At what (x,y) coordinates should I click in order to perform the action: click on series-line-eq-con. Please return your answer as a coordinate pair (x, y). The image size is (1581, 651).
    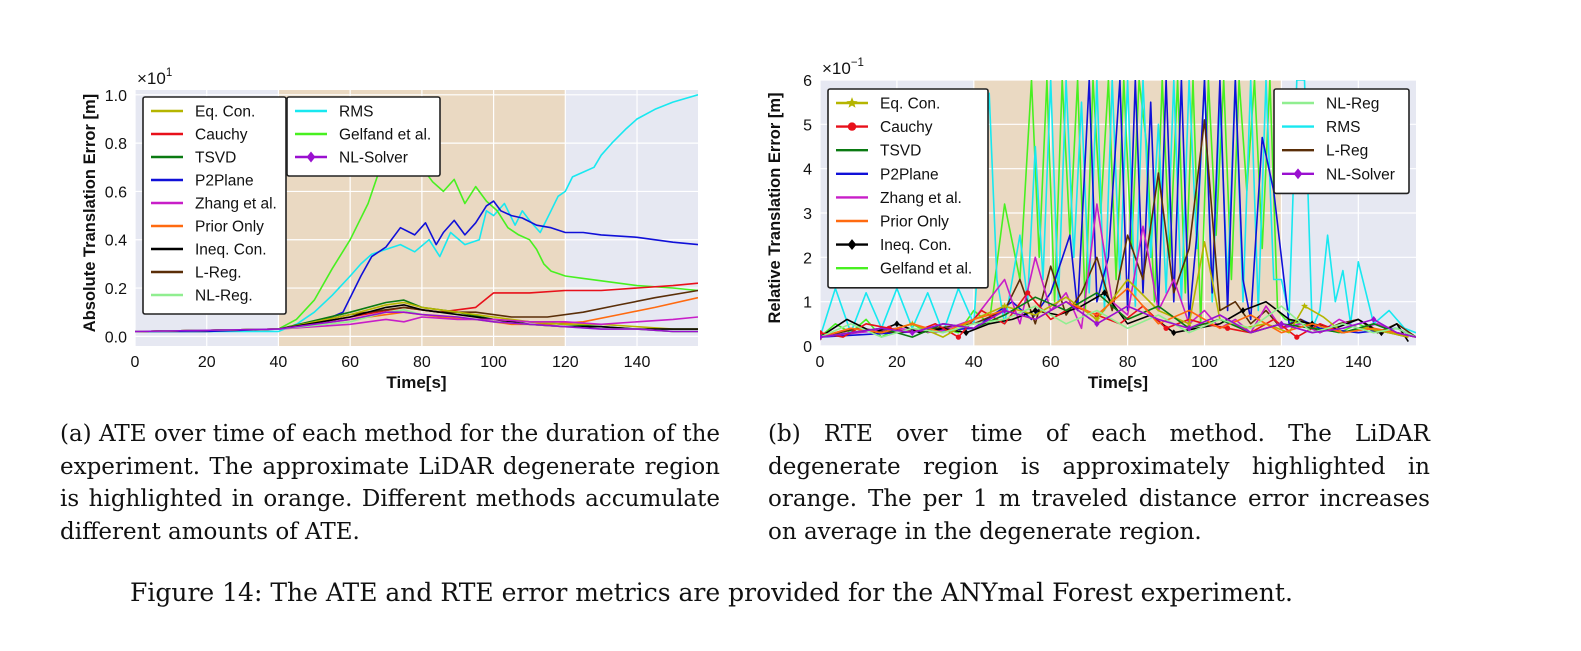
    Looking at the image, I should click on (416, 317).